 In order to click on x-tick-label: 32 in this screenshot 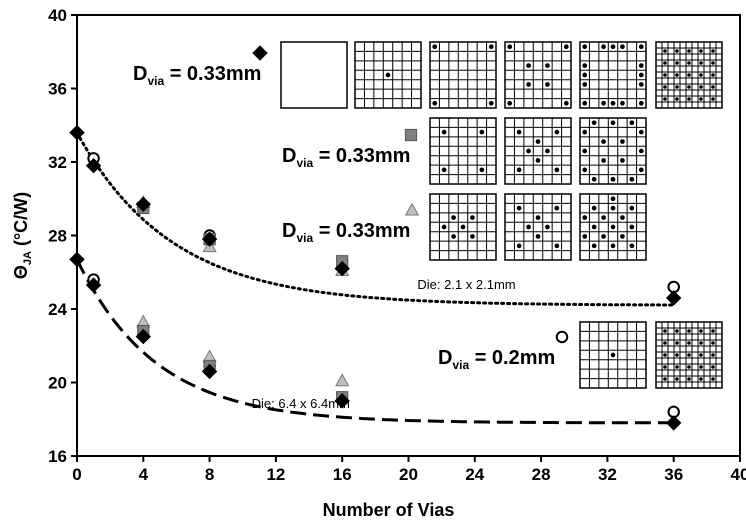, I will do `click(607, 474)`.